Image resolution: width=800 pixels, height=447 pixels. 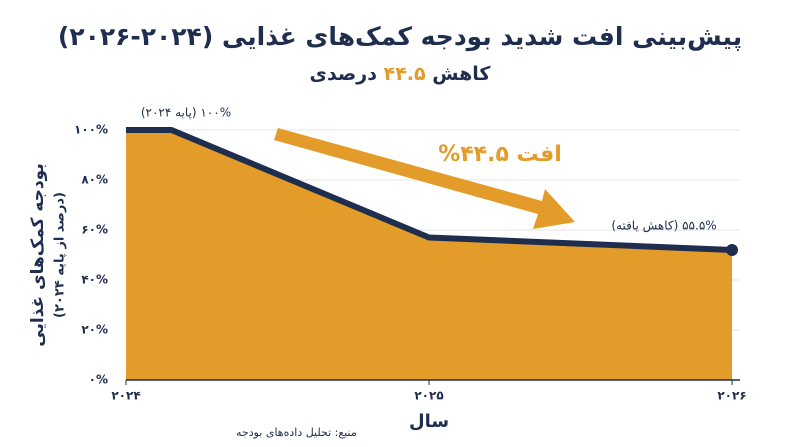 I want to click on y-axis-sublabel: (درصد از پایه ۲۰۲۴), so click(x=60, y=255).